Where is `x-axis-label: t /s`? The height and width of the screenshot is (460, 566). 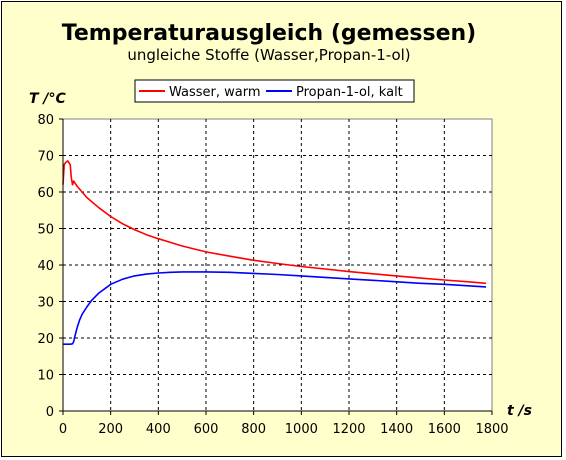
x-axis-label: t /s is located at coordinates (519, 411).